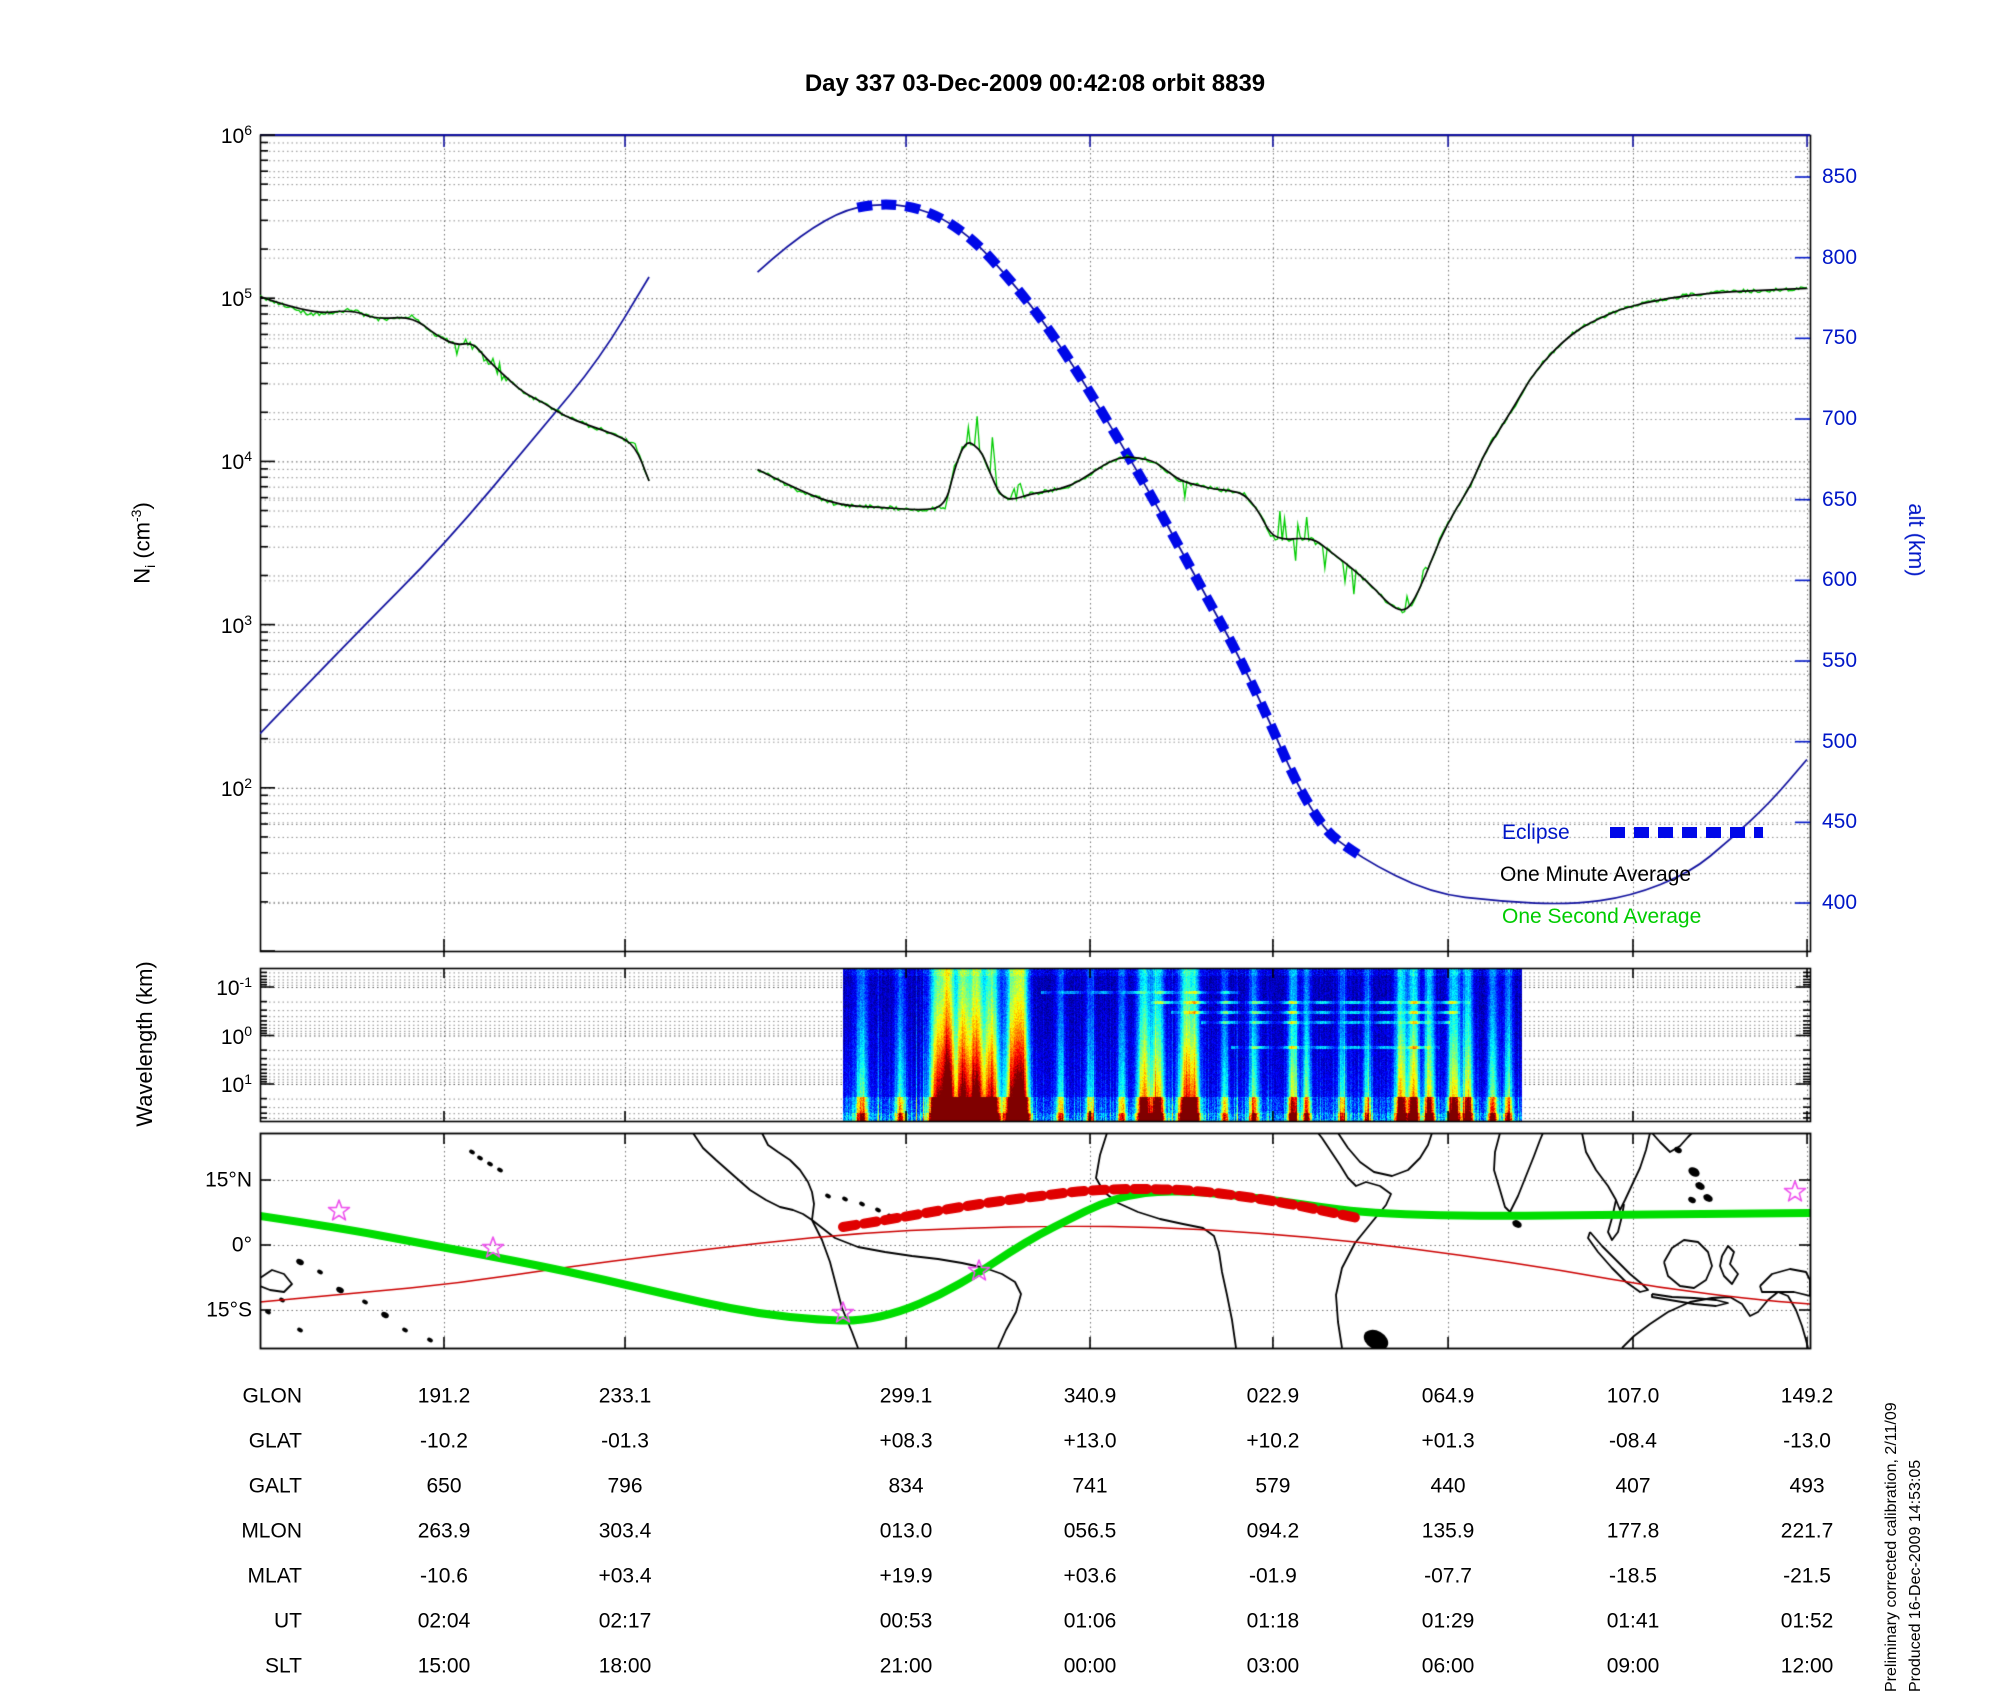 The height and width of the screenshot is (1700, 2000). Describe the element at coordinates (1090, 1531) in the screenshot. I see `table-cell: 056.5` at that location.